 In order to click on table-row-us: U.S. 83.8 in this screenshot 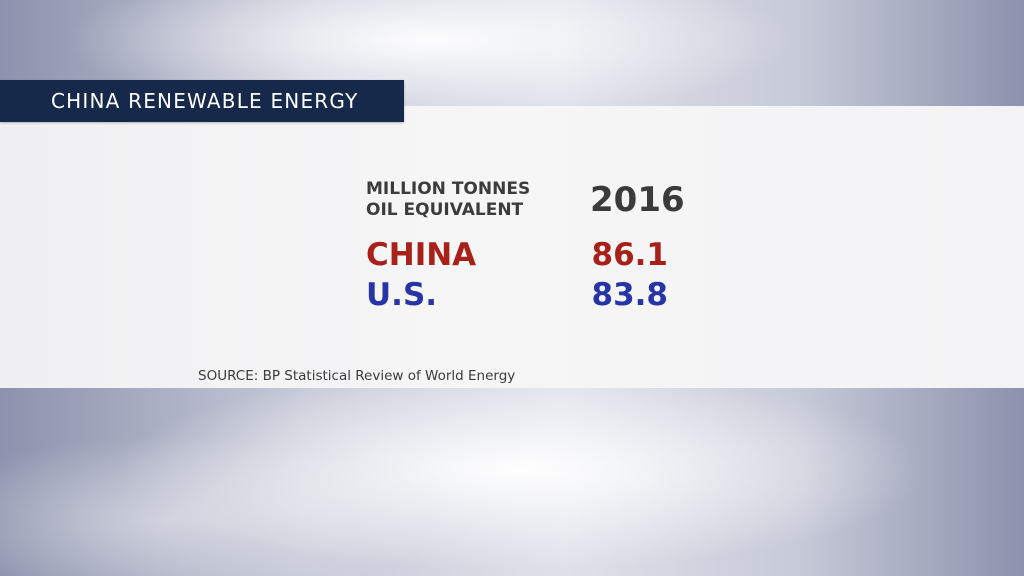, I will do `click(521, 295)`.